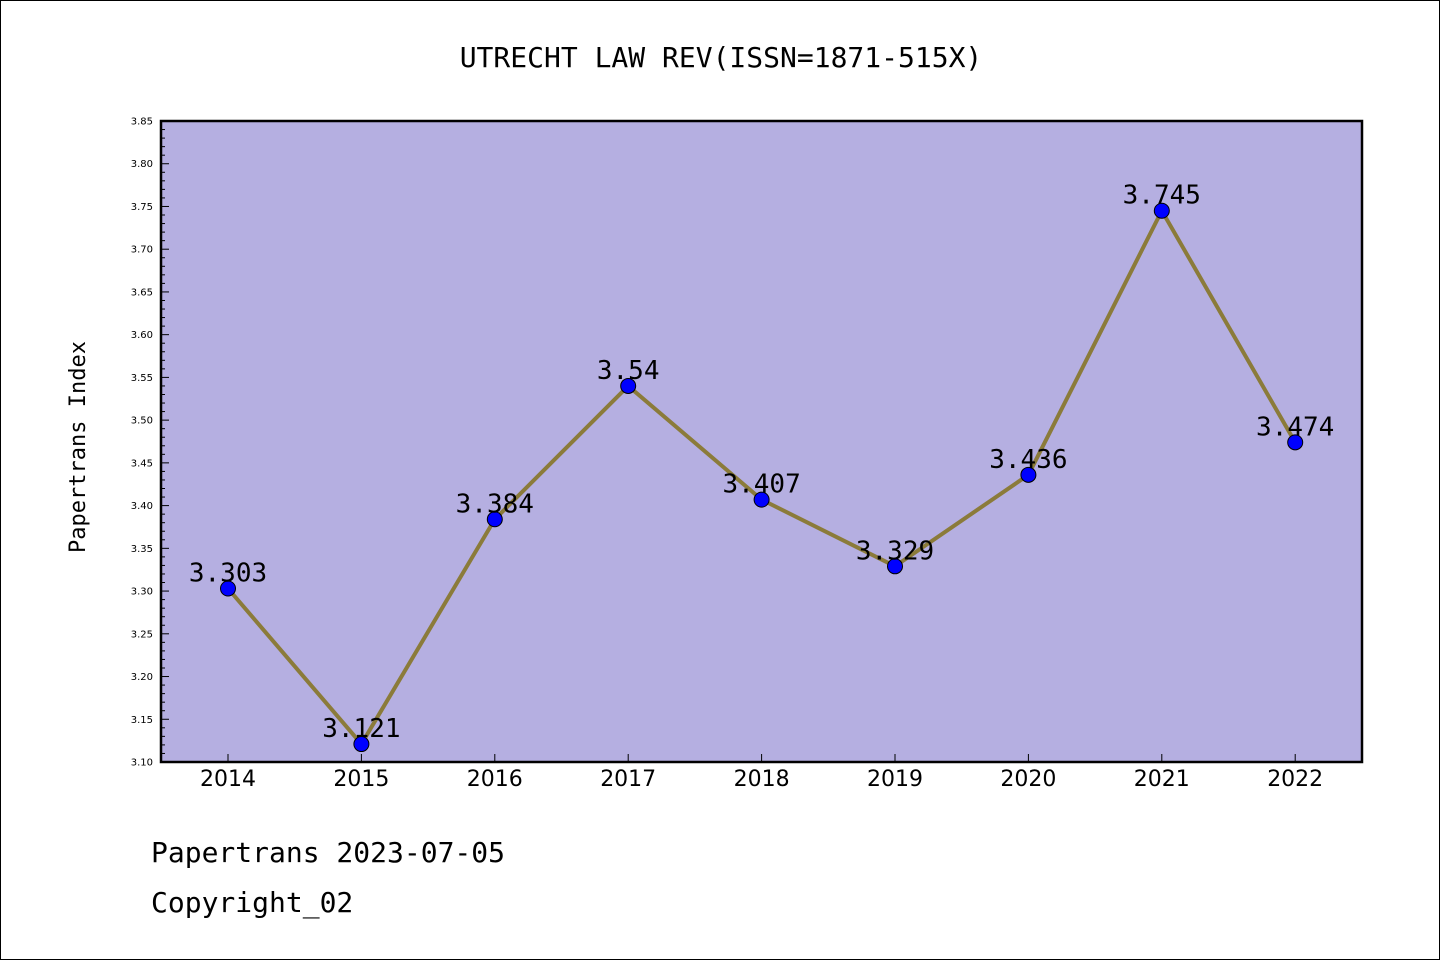 The width and height of the screenshot is (1440, 961). I want to click on footer-date: Papertrans 2023-07-05, so click(328, 852).